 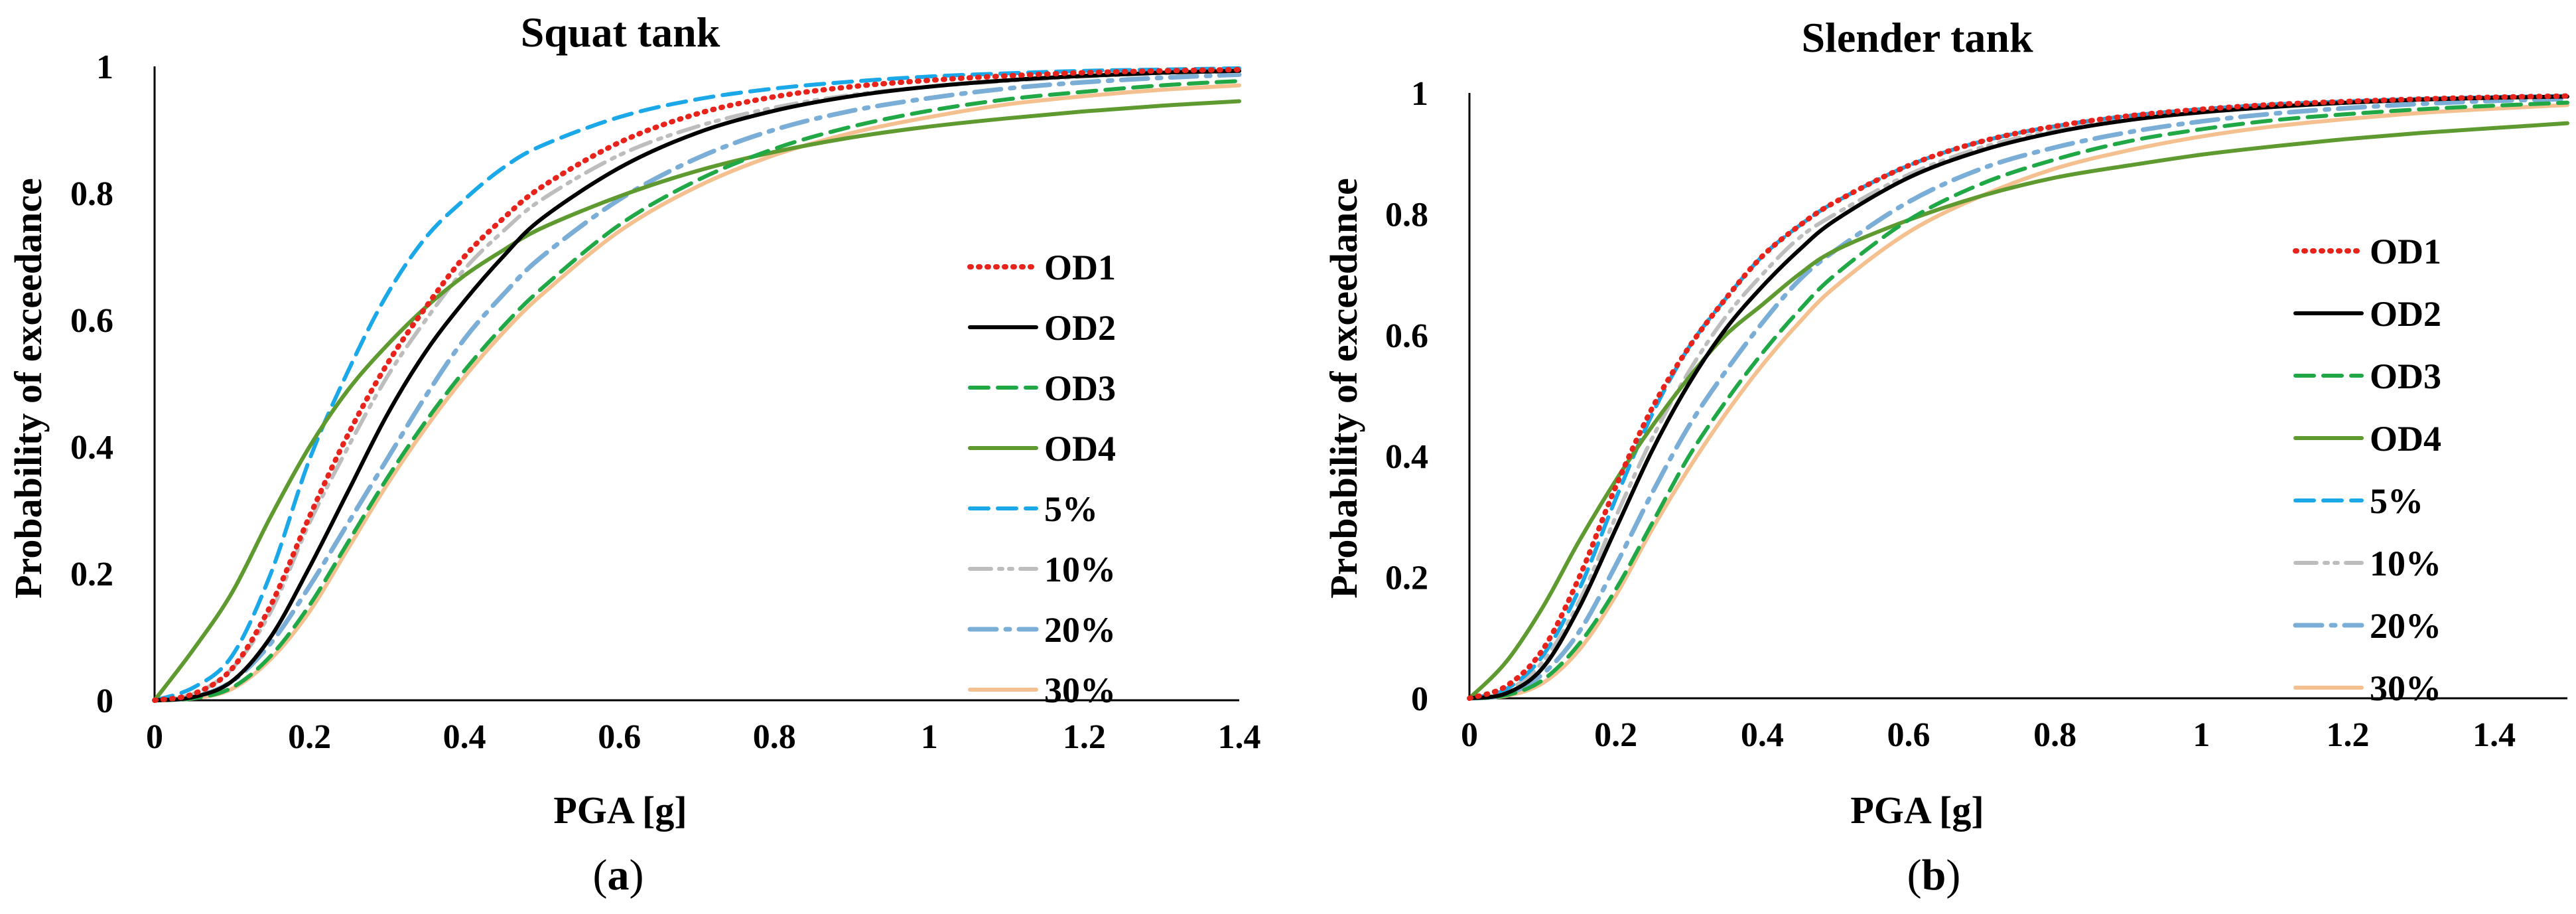 What do you see at coordinates (1917, 37) in the screenshot?
I see `chart-title: Slender tank` at bounding box center [1917, 37].